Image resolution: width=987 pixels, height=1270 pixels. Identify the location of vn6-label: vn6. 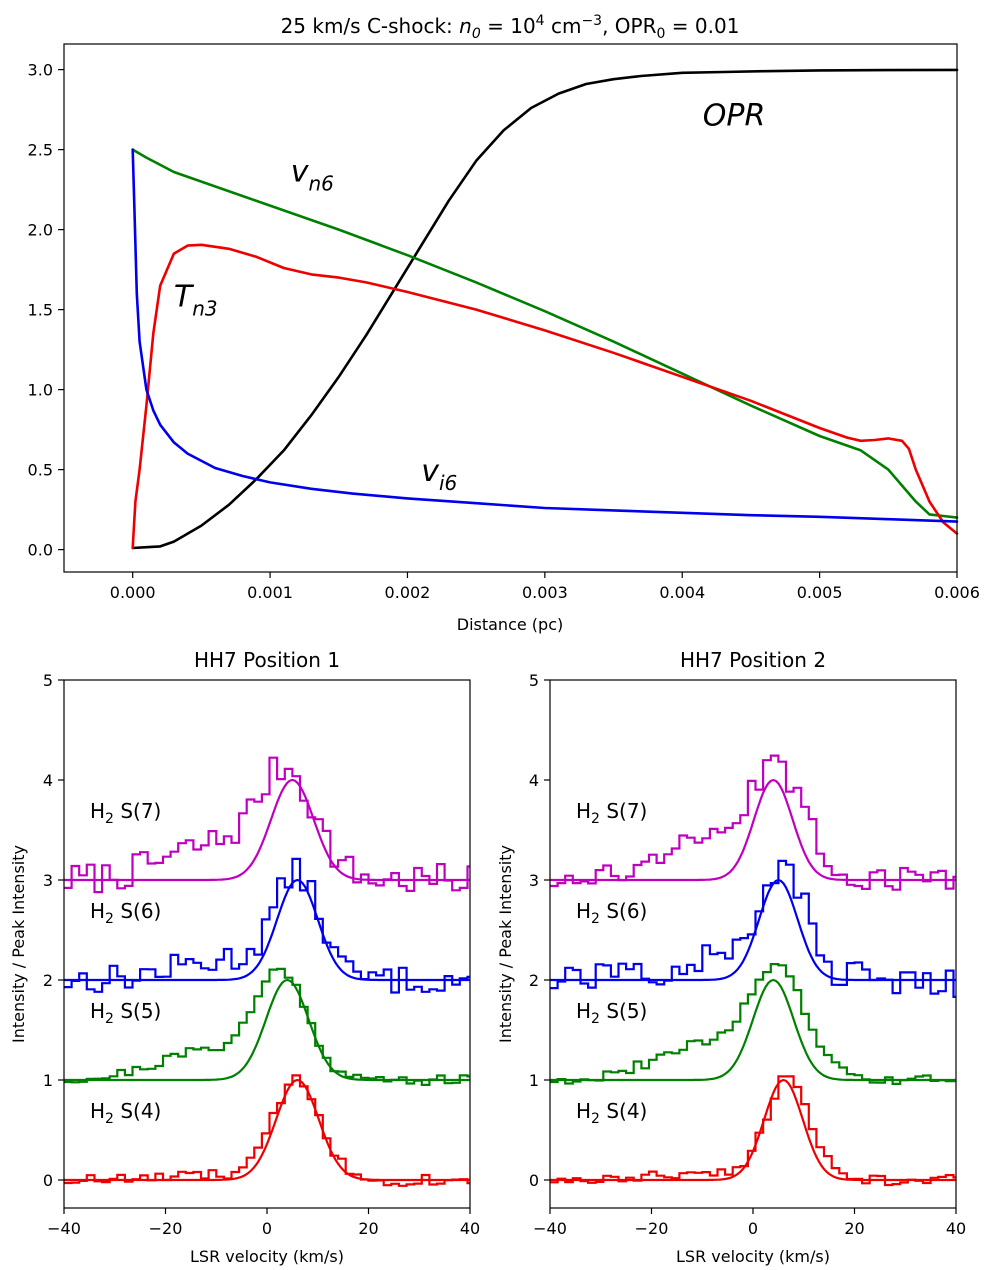
(312, 175).